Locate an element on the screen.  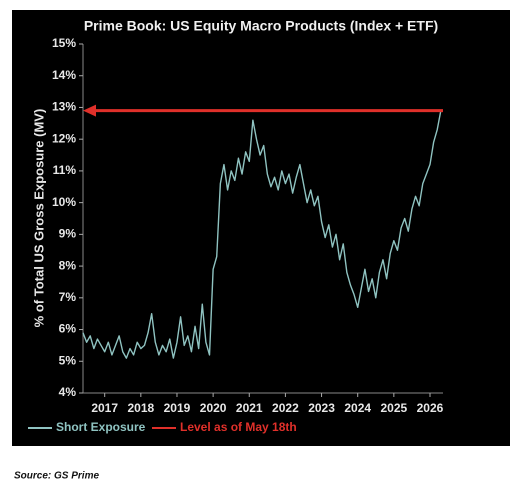
y-tick-label: 15% is located at coordinates (64, 43).